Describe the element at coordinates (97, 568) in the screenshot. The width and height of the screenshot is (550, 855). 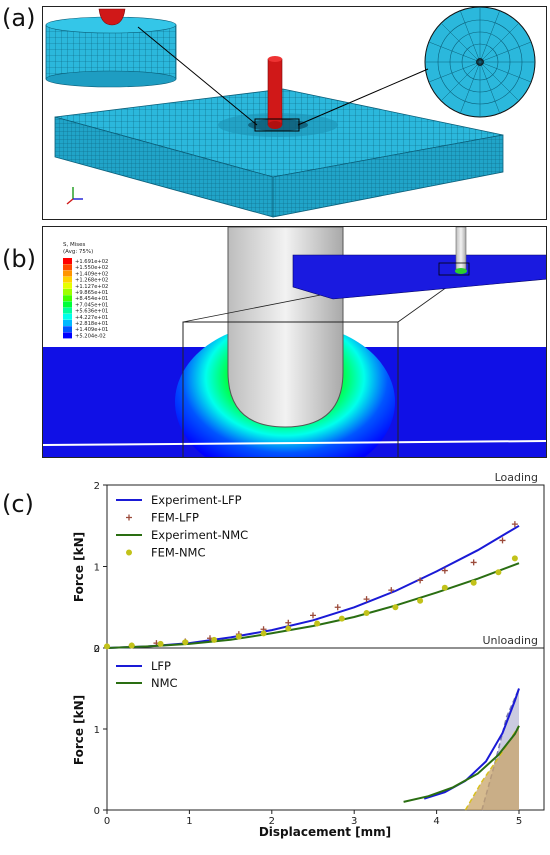
I see `loading-ytick-label: 1` at that location.